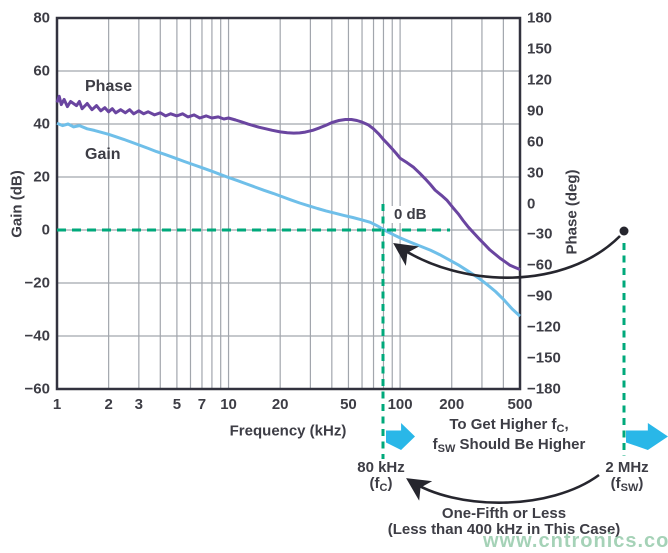  Describe the element at coordinates (109, 86) in the screenshot. I see `phase-series-label: Phase` at that location.